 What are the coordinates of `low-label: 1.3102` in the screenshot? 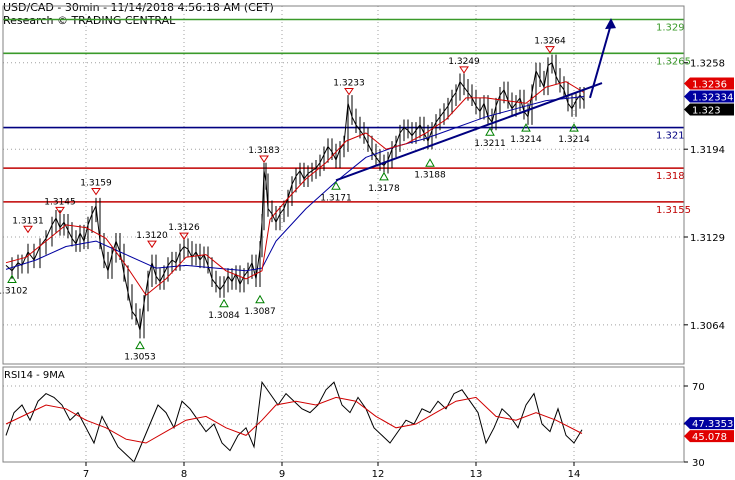 It's located at (14, 291).